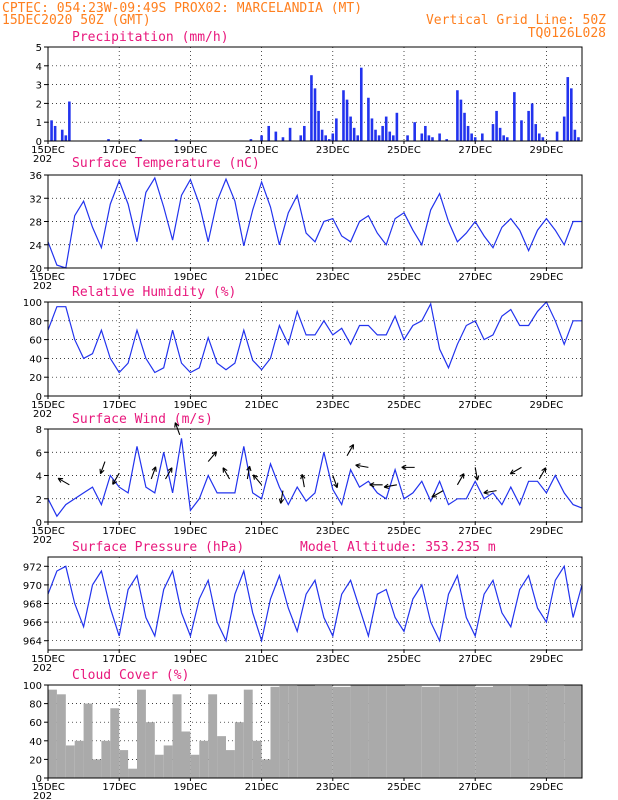  What do you see at coordinates (35, 246) in the screenshot?
I see `temperature-ytick-label: 24` at bounding box center [35, 246].